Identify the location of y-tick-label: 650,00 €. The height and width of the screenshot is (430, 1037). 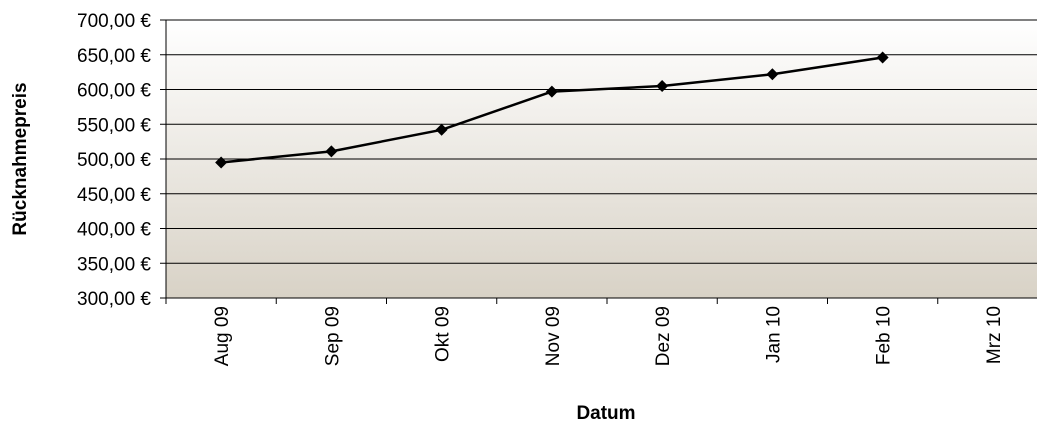
(114, 56).